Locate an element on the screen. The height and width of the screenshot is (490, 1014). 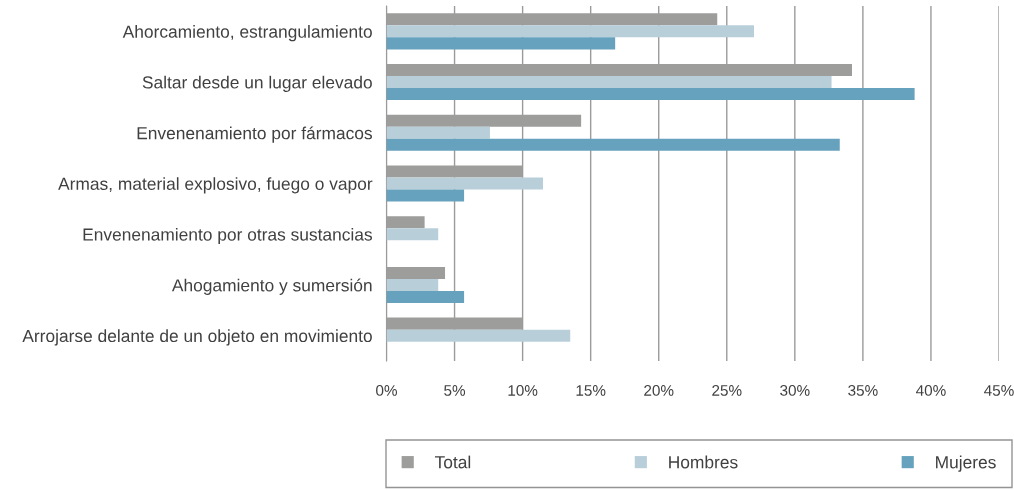
y-tick-label: Ahogamiento y sumersión is located at coordinates (271, 286).